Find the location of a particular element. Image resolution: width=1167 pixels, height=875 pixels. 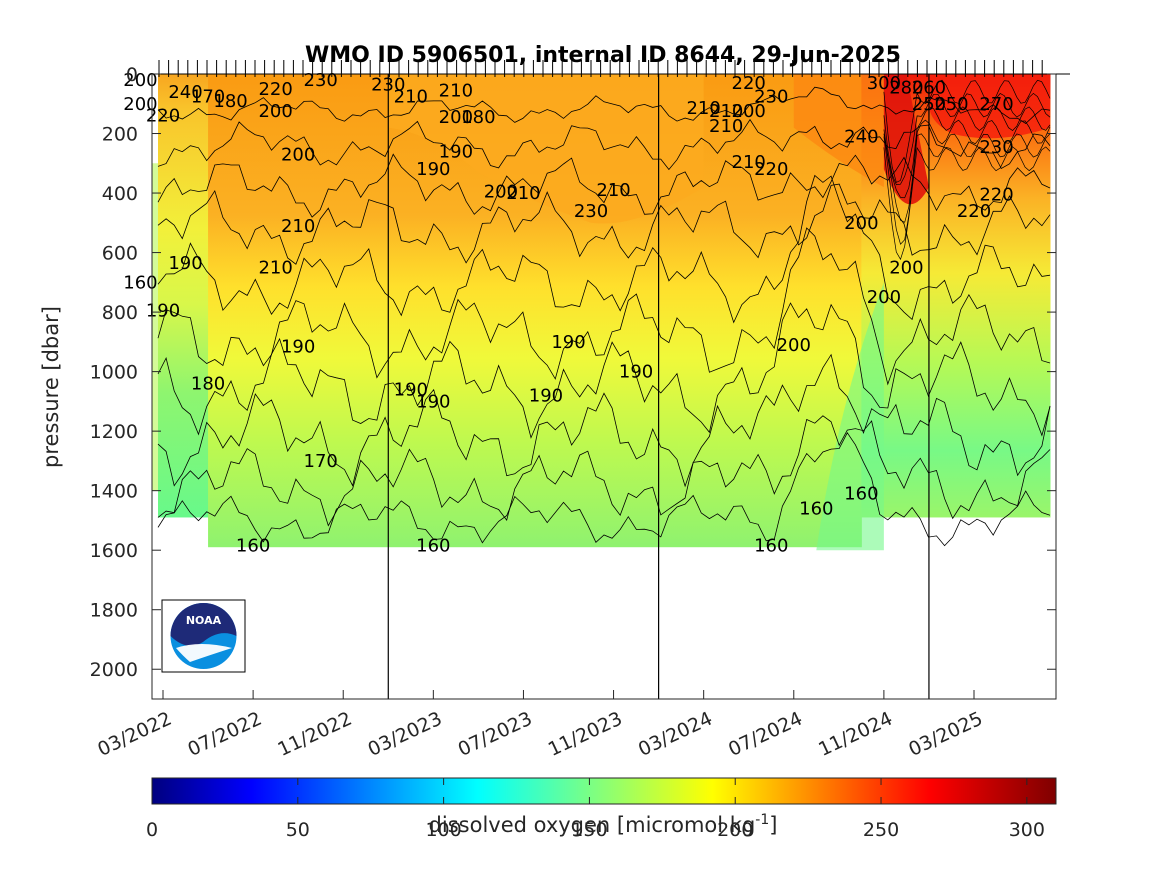

y-tick-label: 1000 is located at coordinates (114, 373).